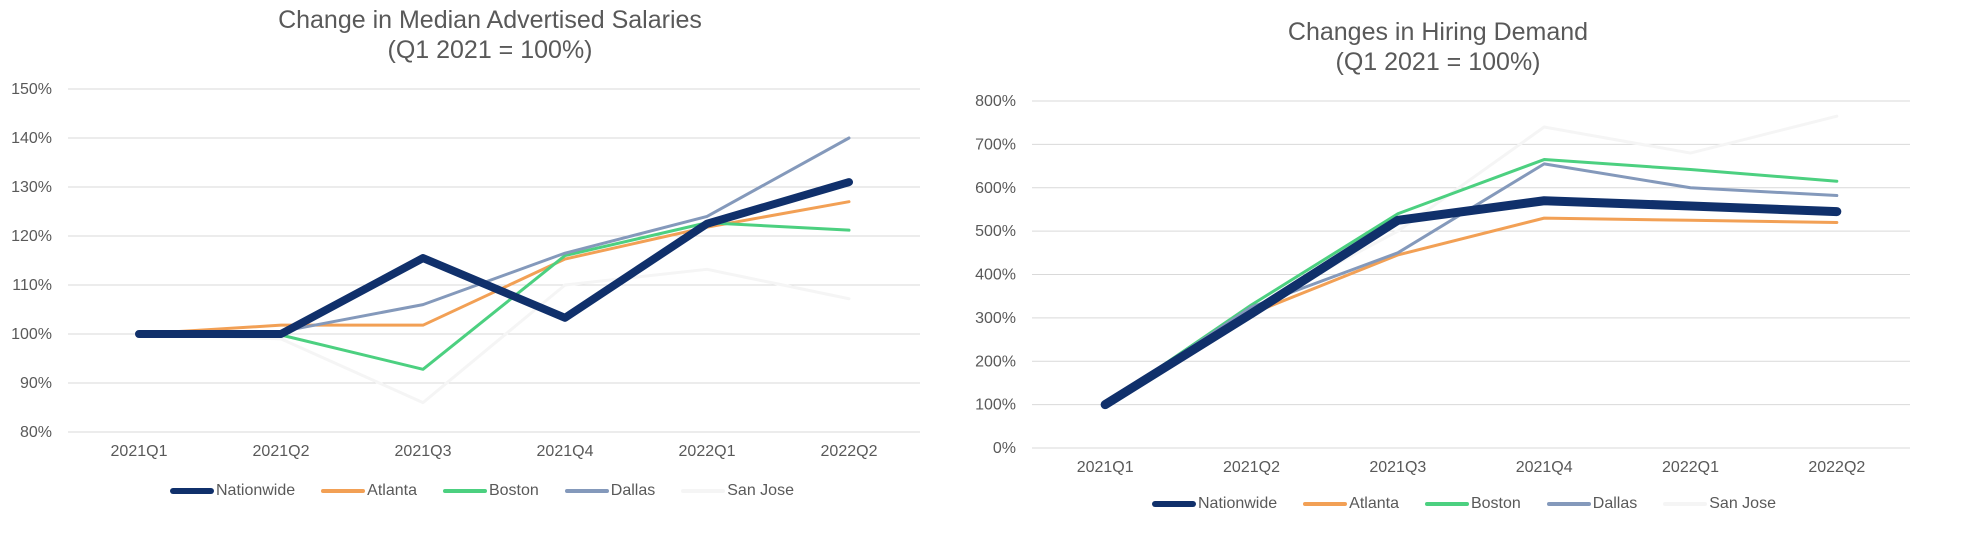 The height and width of the screenshot is (538, 1962). I want to click on y-tick-label: 300%, so click(995, 318).